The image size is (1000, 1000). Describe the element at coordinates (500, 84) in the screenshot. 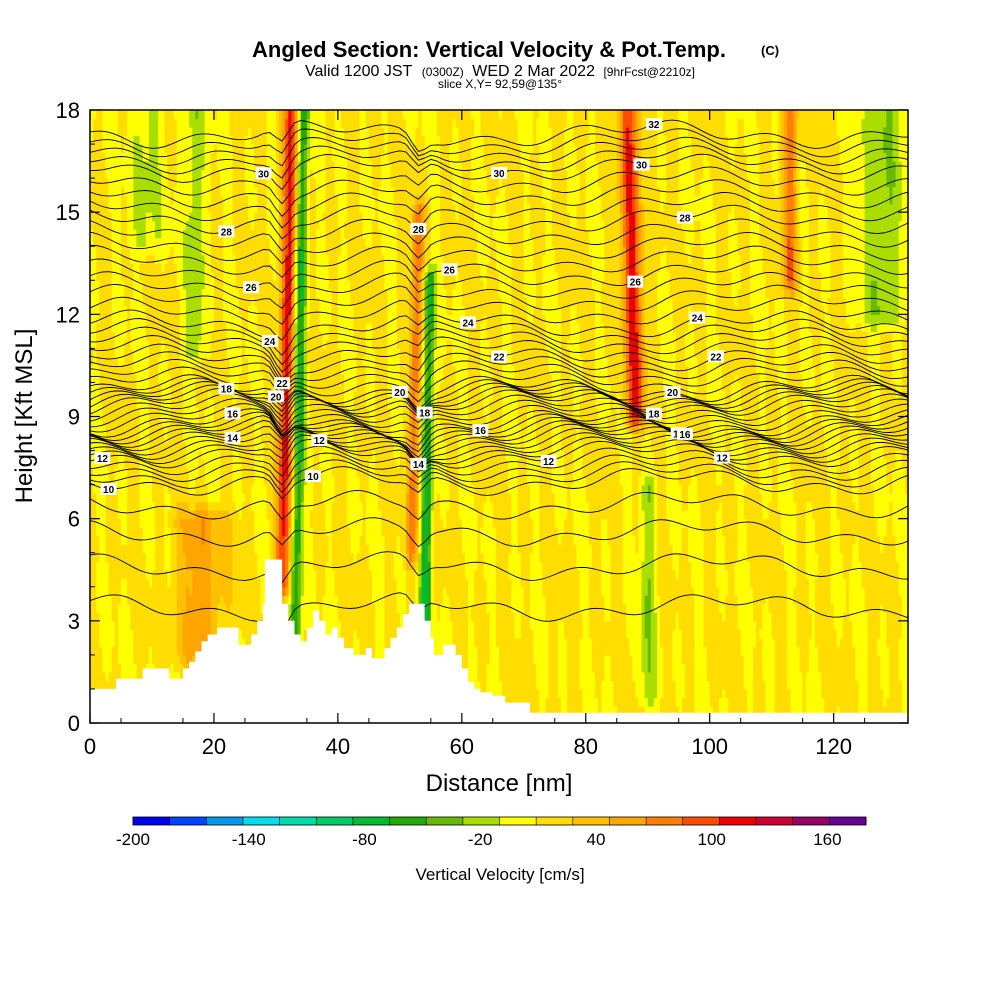

I see `slice-info: slice X,Y= 92,59@135°` at that location.